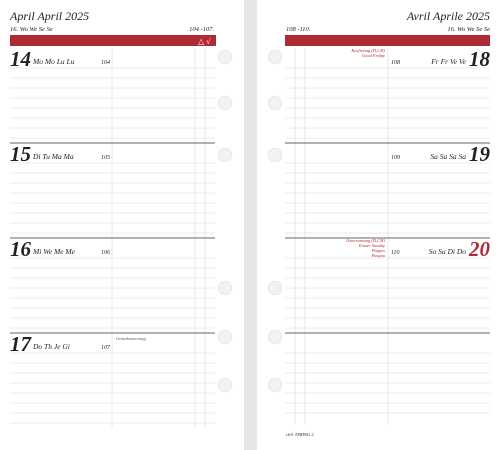 This screenshot has height=450, width=500. What do you see at coordinates (448, 61) in the screenshot?
I see `weekday-names: Fr Fr Ve Ve` at bounding box center [448, 61].